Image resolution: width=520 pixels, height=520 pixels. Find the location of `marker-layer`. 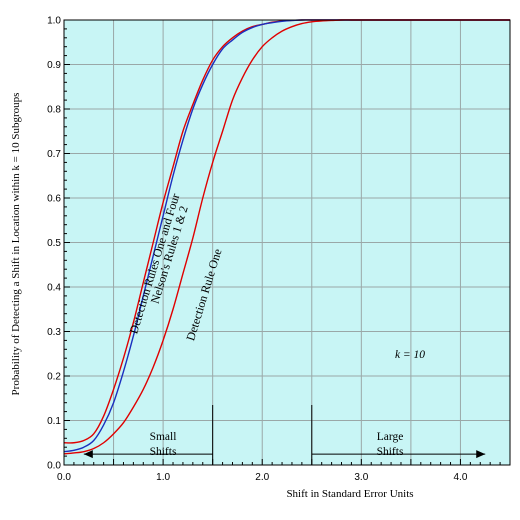

marker-layer is located at coordinates (262, 435).